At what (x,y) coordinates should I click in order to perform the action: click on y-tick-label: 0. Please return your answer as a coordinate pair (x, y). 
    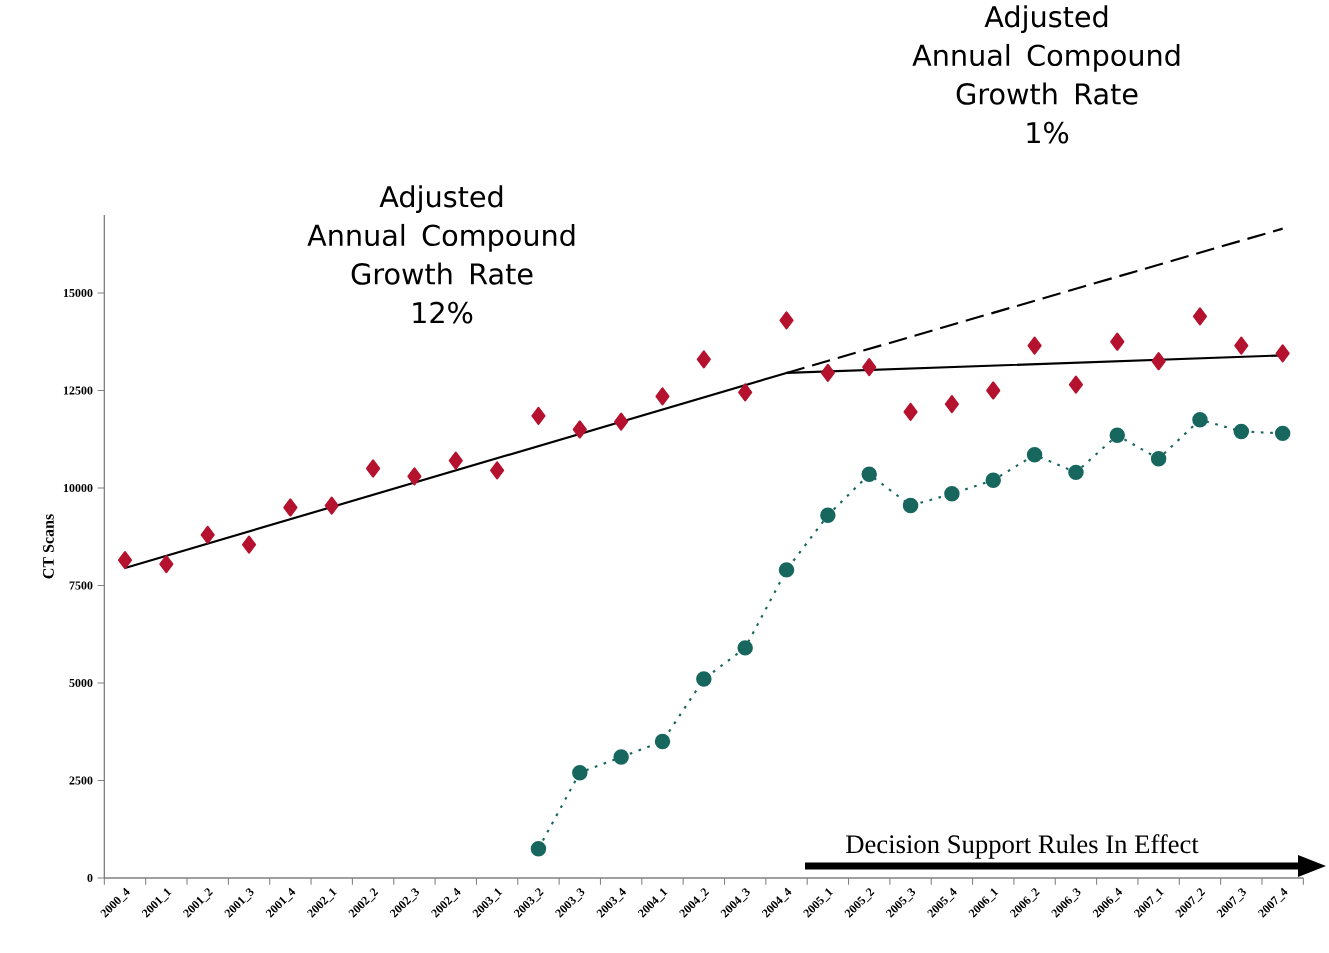
    Looking at the image, I should click on (90, 878).